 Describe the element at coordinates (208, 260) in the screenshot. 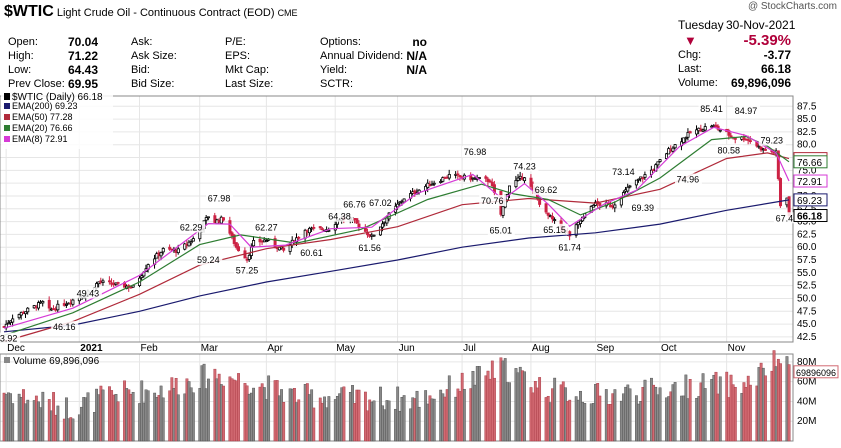

I see `price-annotation: 59.24` at that location.